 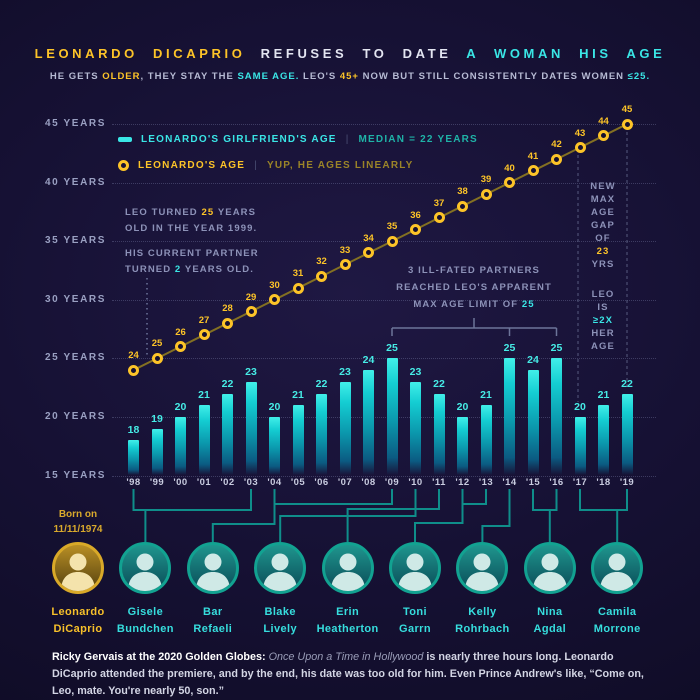 I want to click on y-axis-label: 20 YEARS, so click(x=75, y=416).